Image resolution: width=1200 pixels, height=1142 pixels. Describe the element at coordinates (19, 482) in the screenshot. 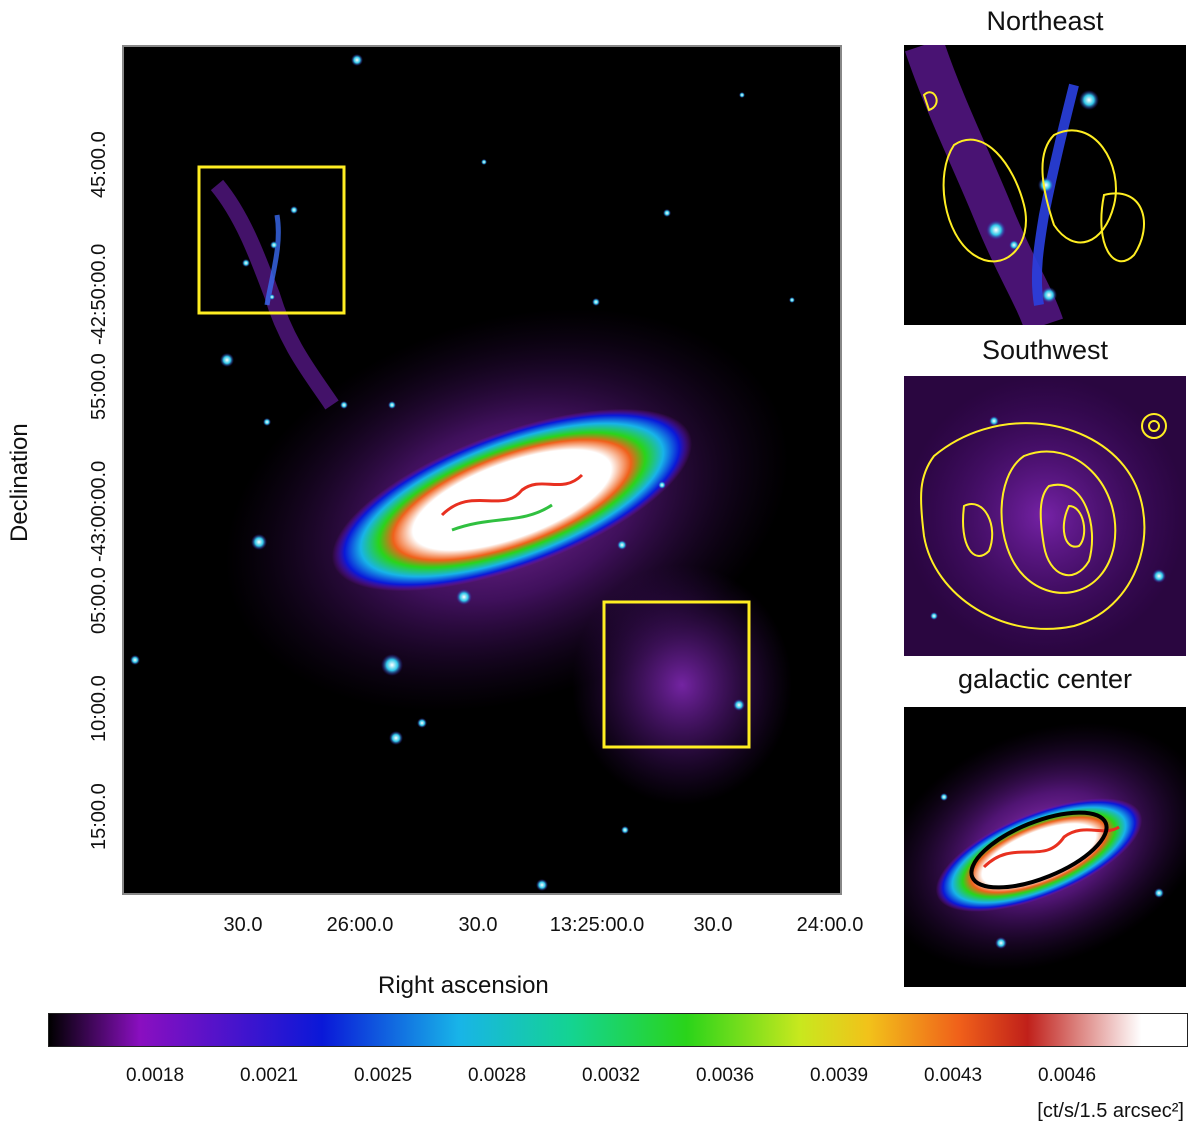

I see `y-axis-title: Declination` at that location.